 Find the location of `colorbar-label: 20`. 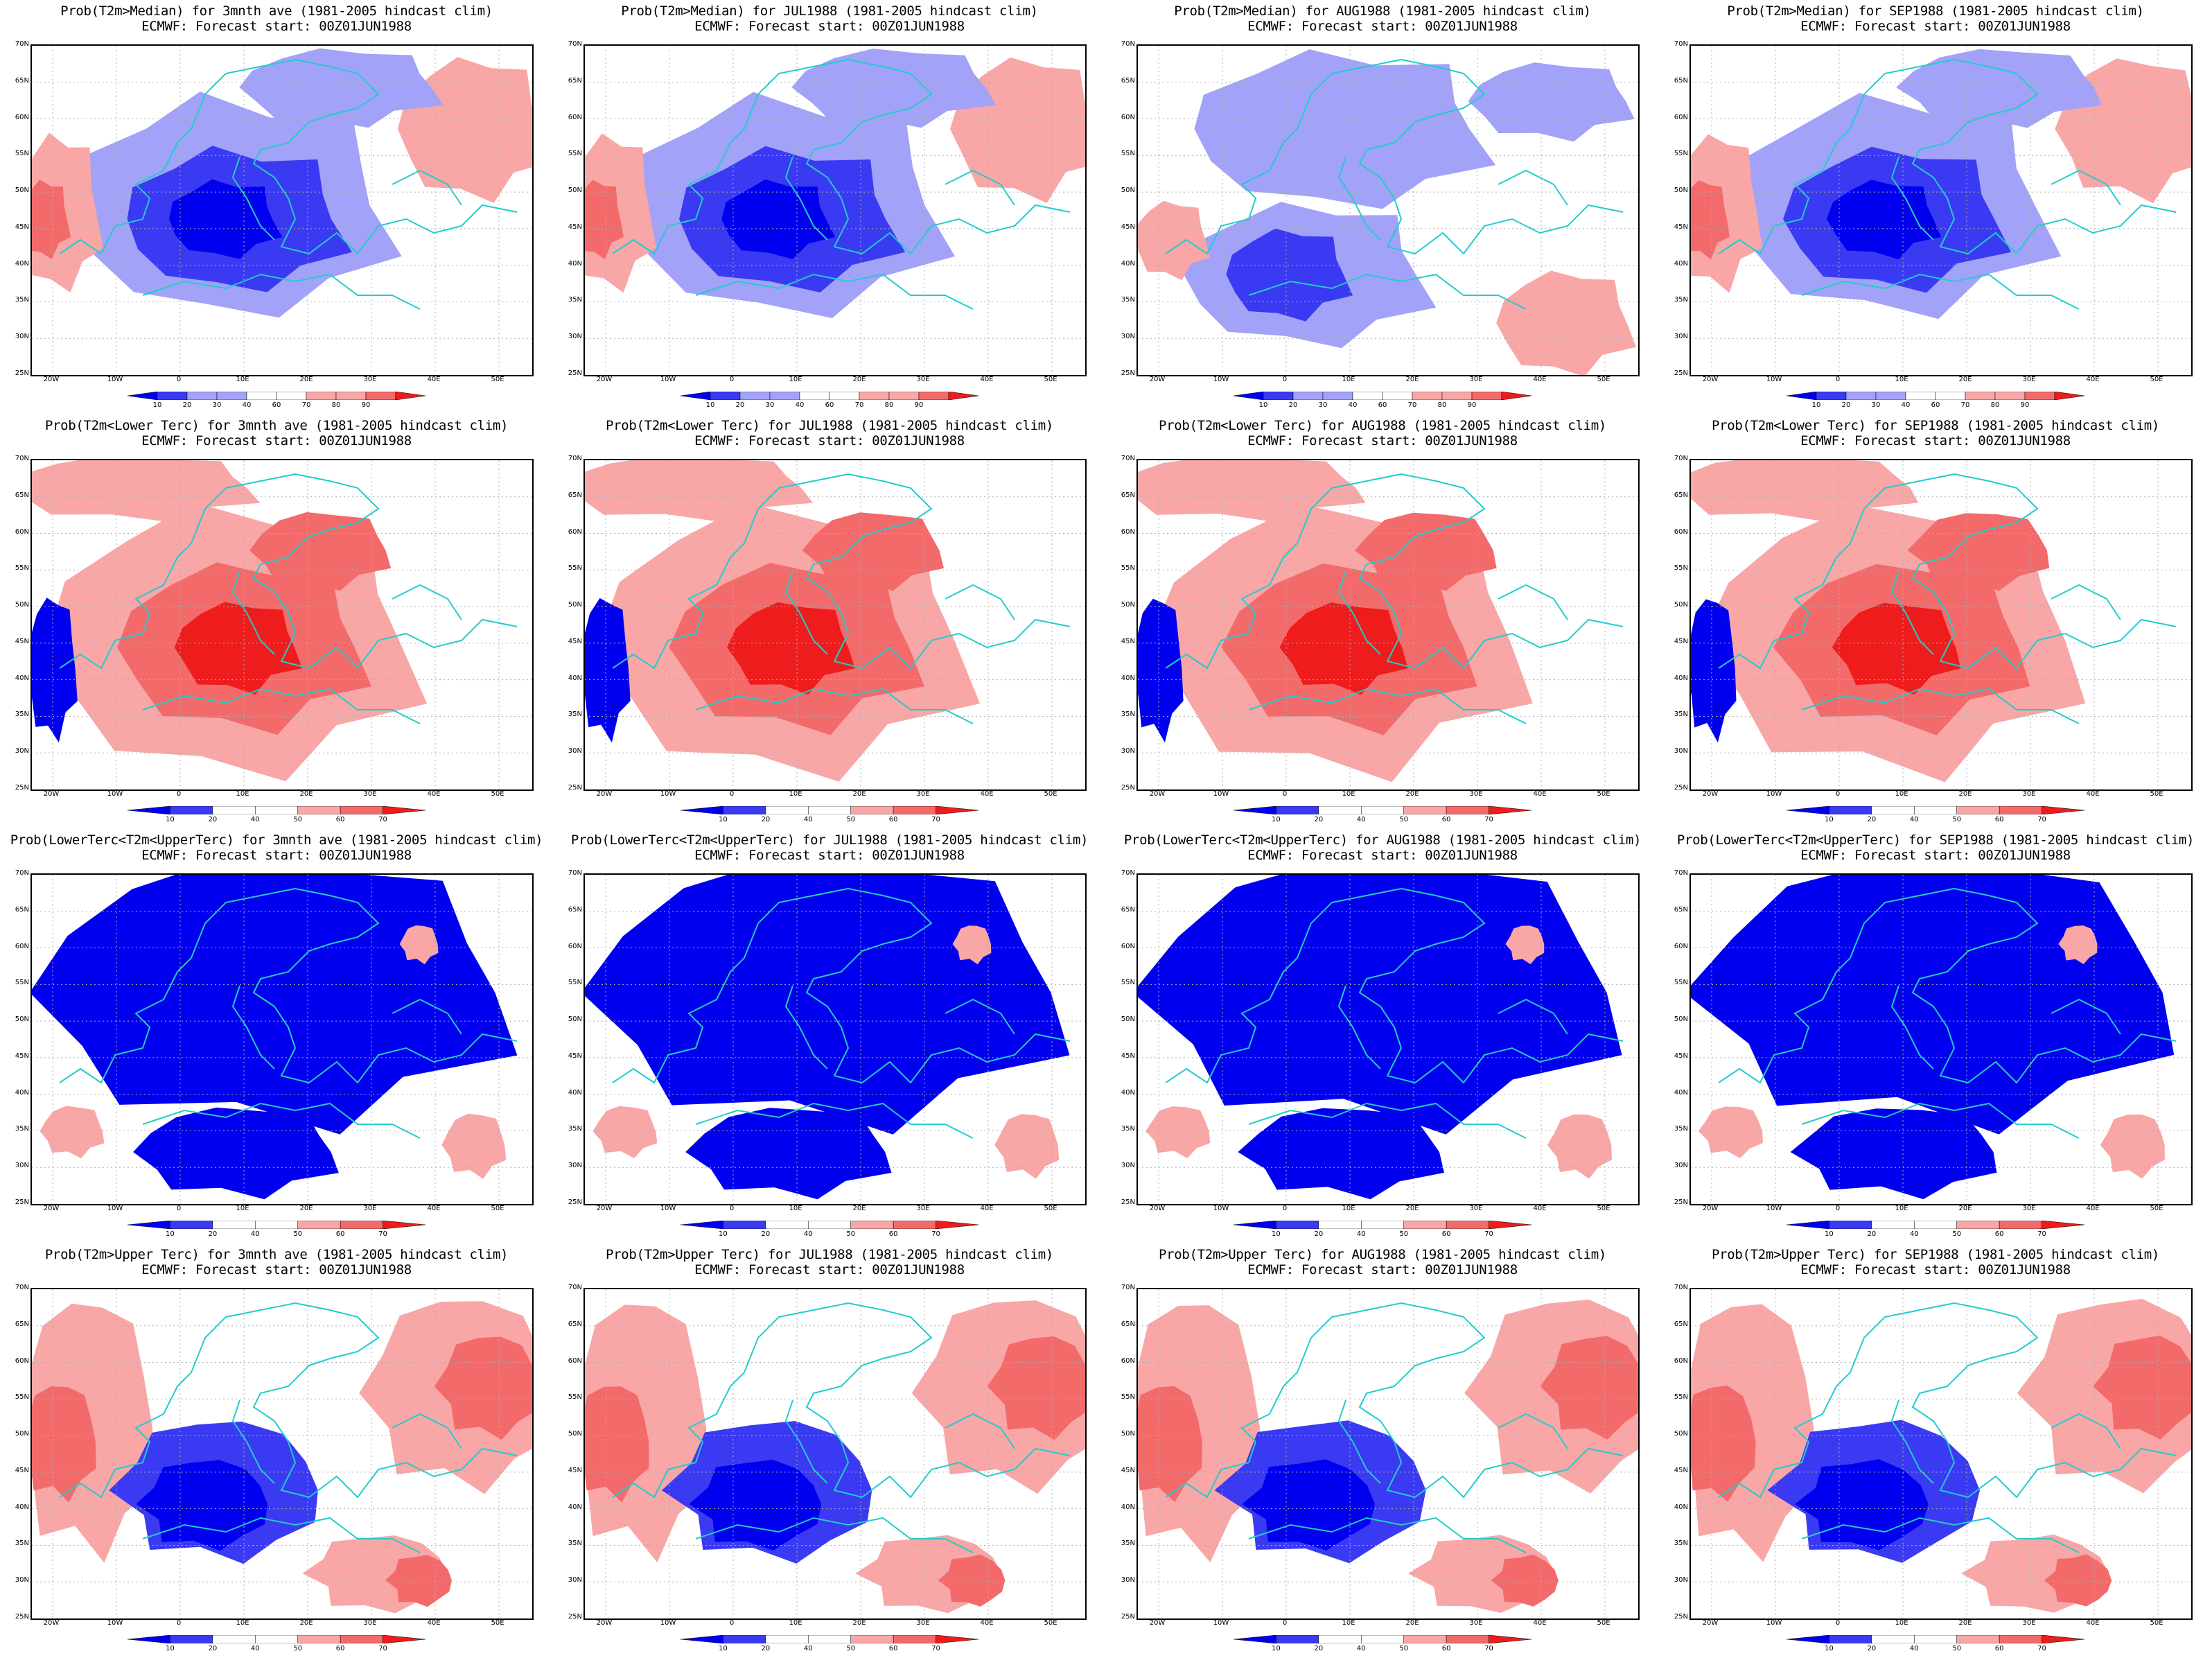

colorbar-label: 20 is located at coordinates (740, 405).